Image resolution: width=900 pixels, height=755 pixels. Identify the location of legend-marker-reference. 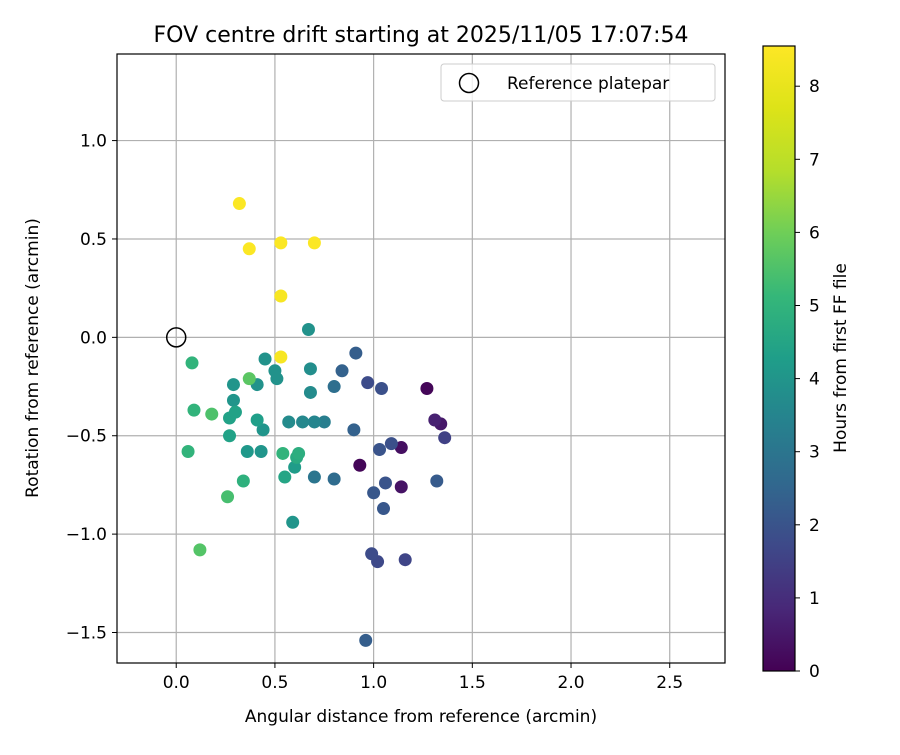
(469, 83).